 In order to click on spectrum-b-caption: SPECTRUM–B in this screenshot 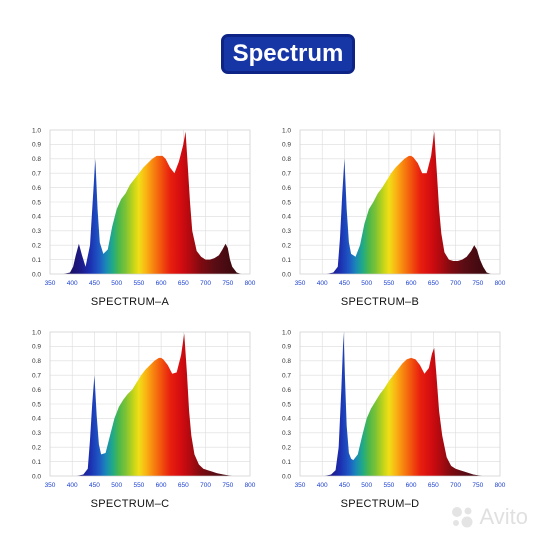, I will do `click(380, 302)`.